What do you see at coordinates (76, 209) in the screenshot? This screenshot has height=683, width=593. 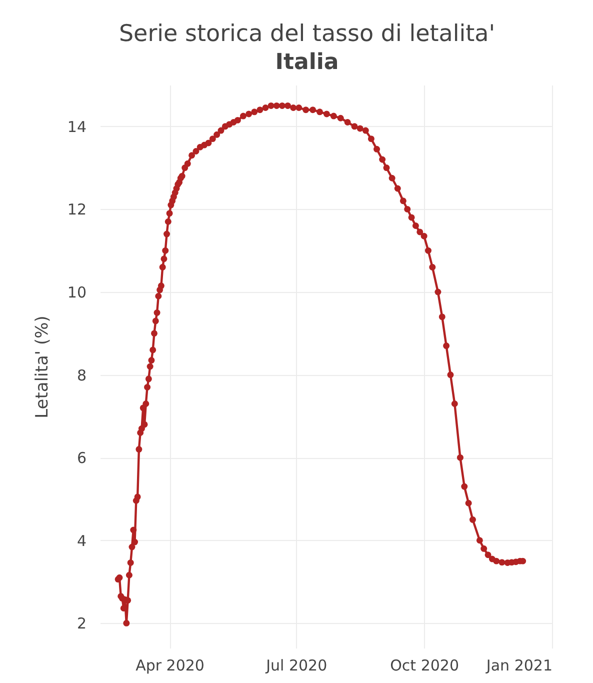 I see `y-tick-label: 12` at bounding box center [76, 209].